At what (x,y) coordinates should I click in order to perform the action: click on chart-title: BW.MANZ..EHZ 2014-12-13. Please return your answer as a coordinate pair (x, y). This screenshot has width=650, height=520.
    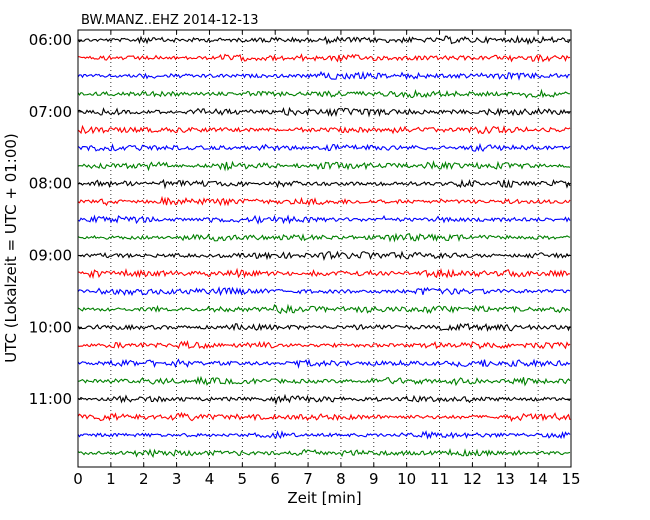
    Looking at the image, I should click on (170, 20).